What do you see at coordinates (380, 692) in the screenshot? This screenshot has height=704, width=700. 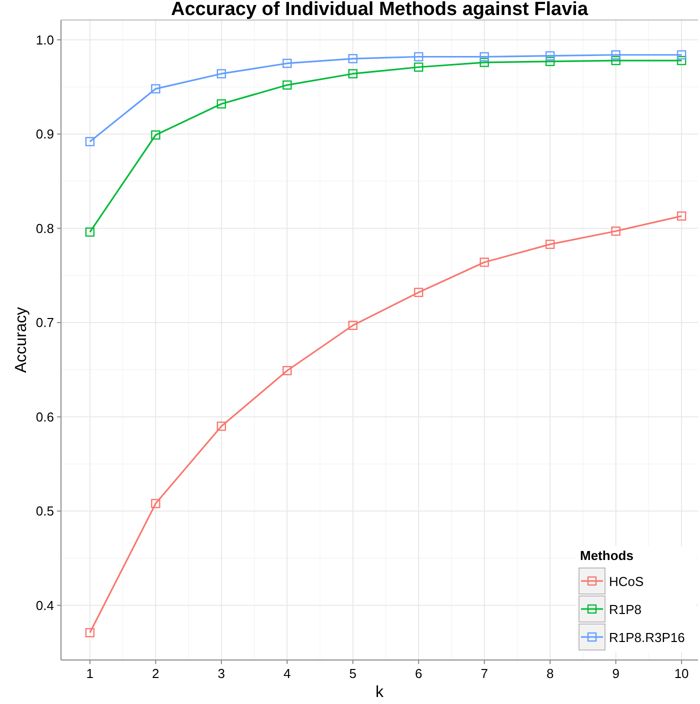 I see `x-axis-title: k` at bounding box center [380, 692].